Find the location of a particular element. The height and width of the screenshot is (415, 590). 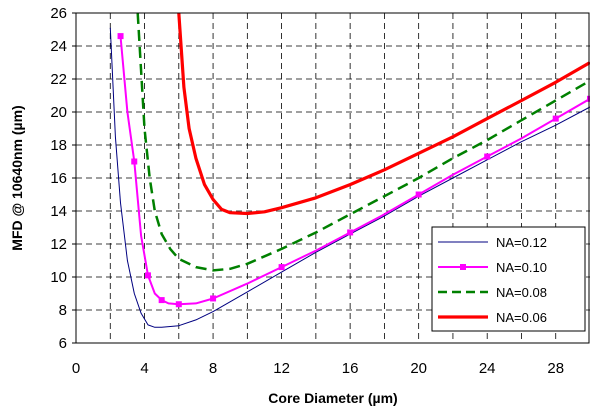

legend-label: NA=0.10 is located at coordinates (521, 267).